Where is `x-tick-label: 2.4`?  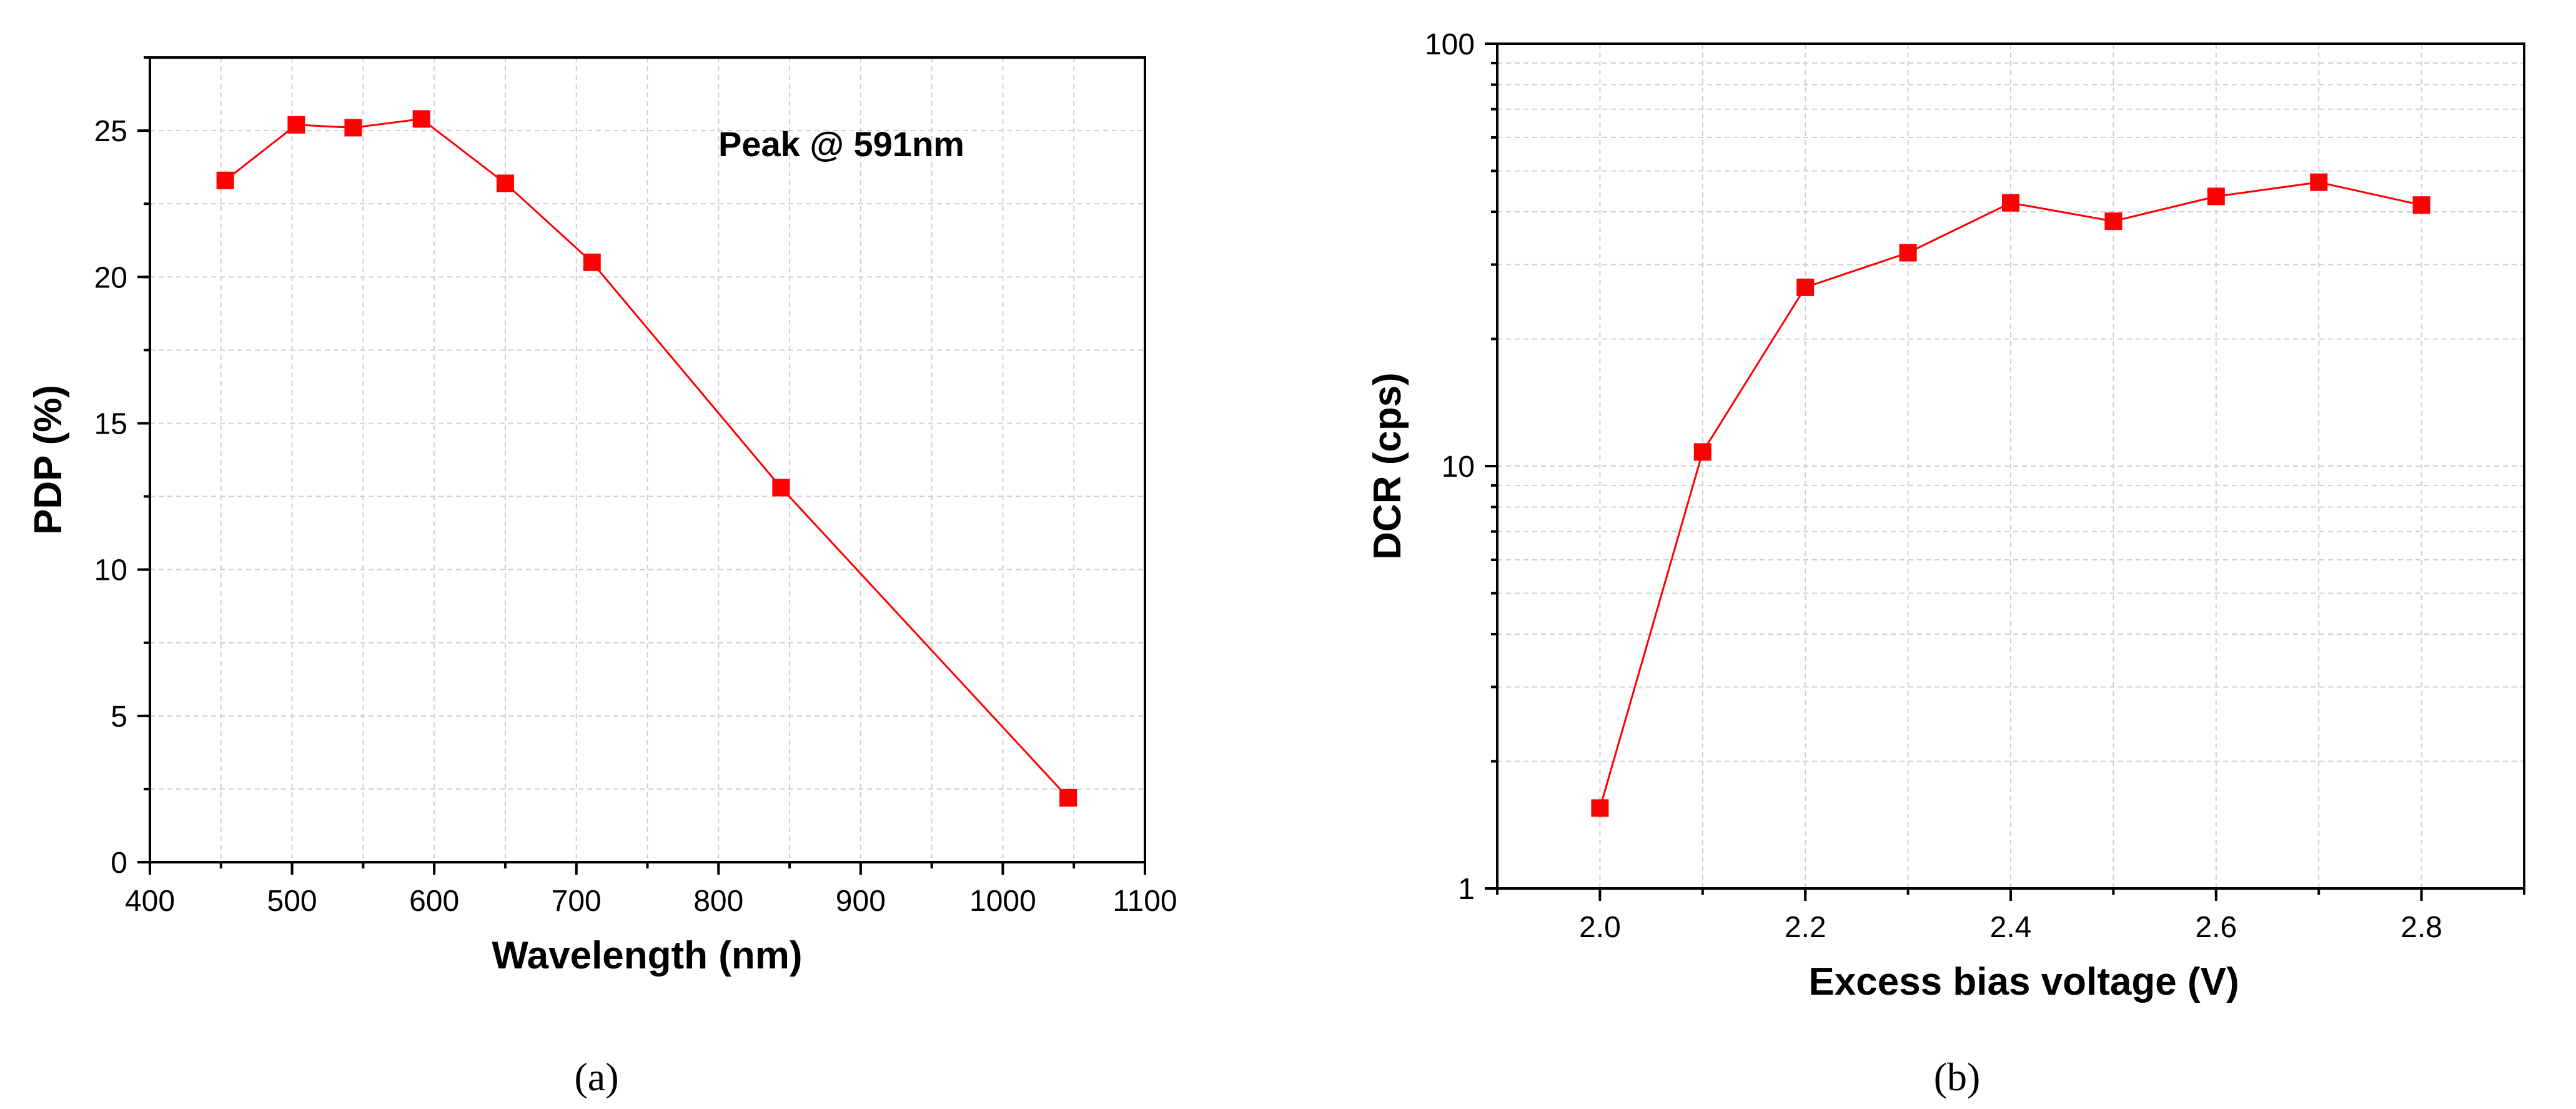
x-tick-label: 2.4 is located at coordinates (2011, 927).